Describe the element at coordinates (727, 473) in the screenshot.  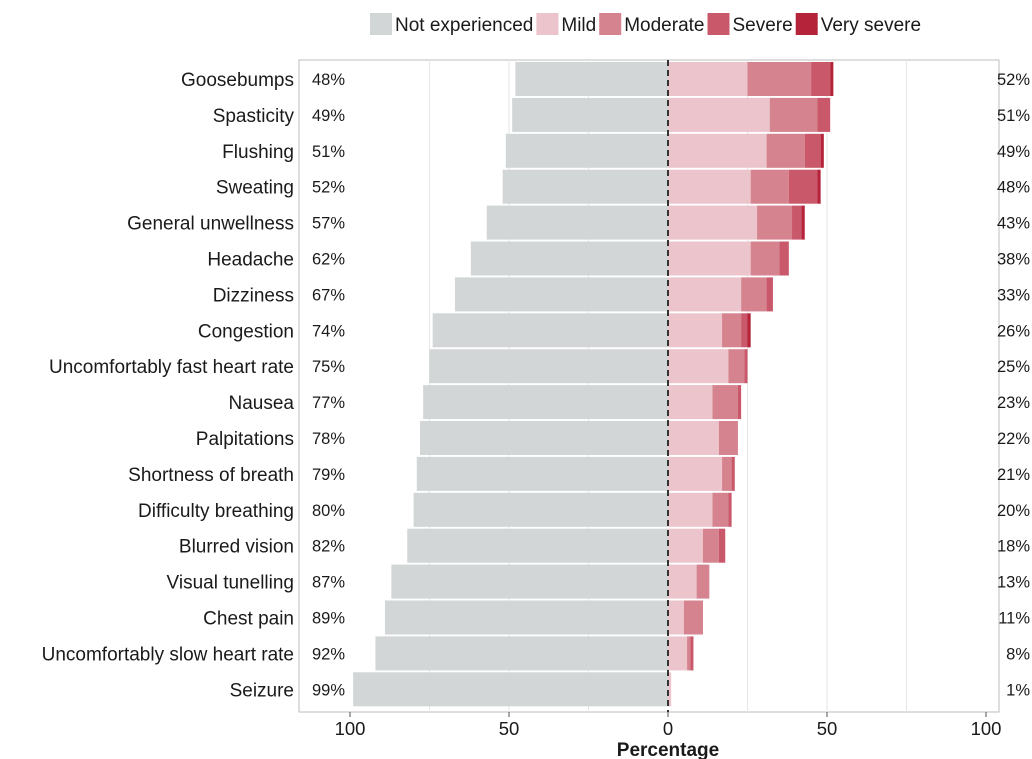
I see `bar-moderate-shortness-of-breath` at that location.